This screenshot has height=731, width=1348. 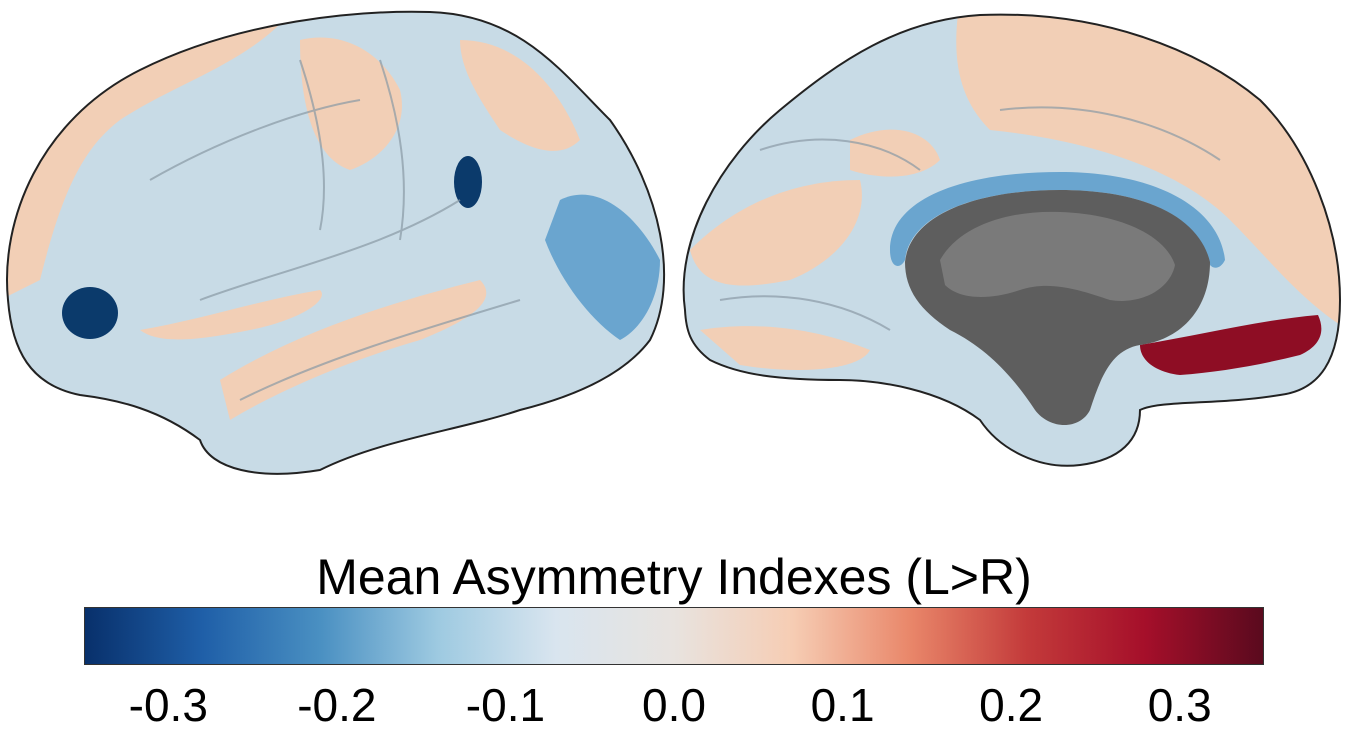 What do you see at coordinates (842, 705) in the screenshot?
I see `colorbar-tick-label: 0.1` at bounding box center [842, 705].